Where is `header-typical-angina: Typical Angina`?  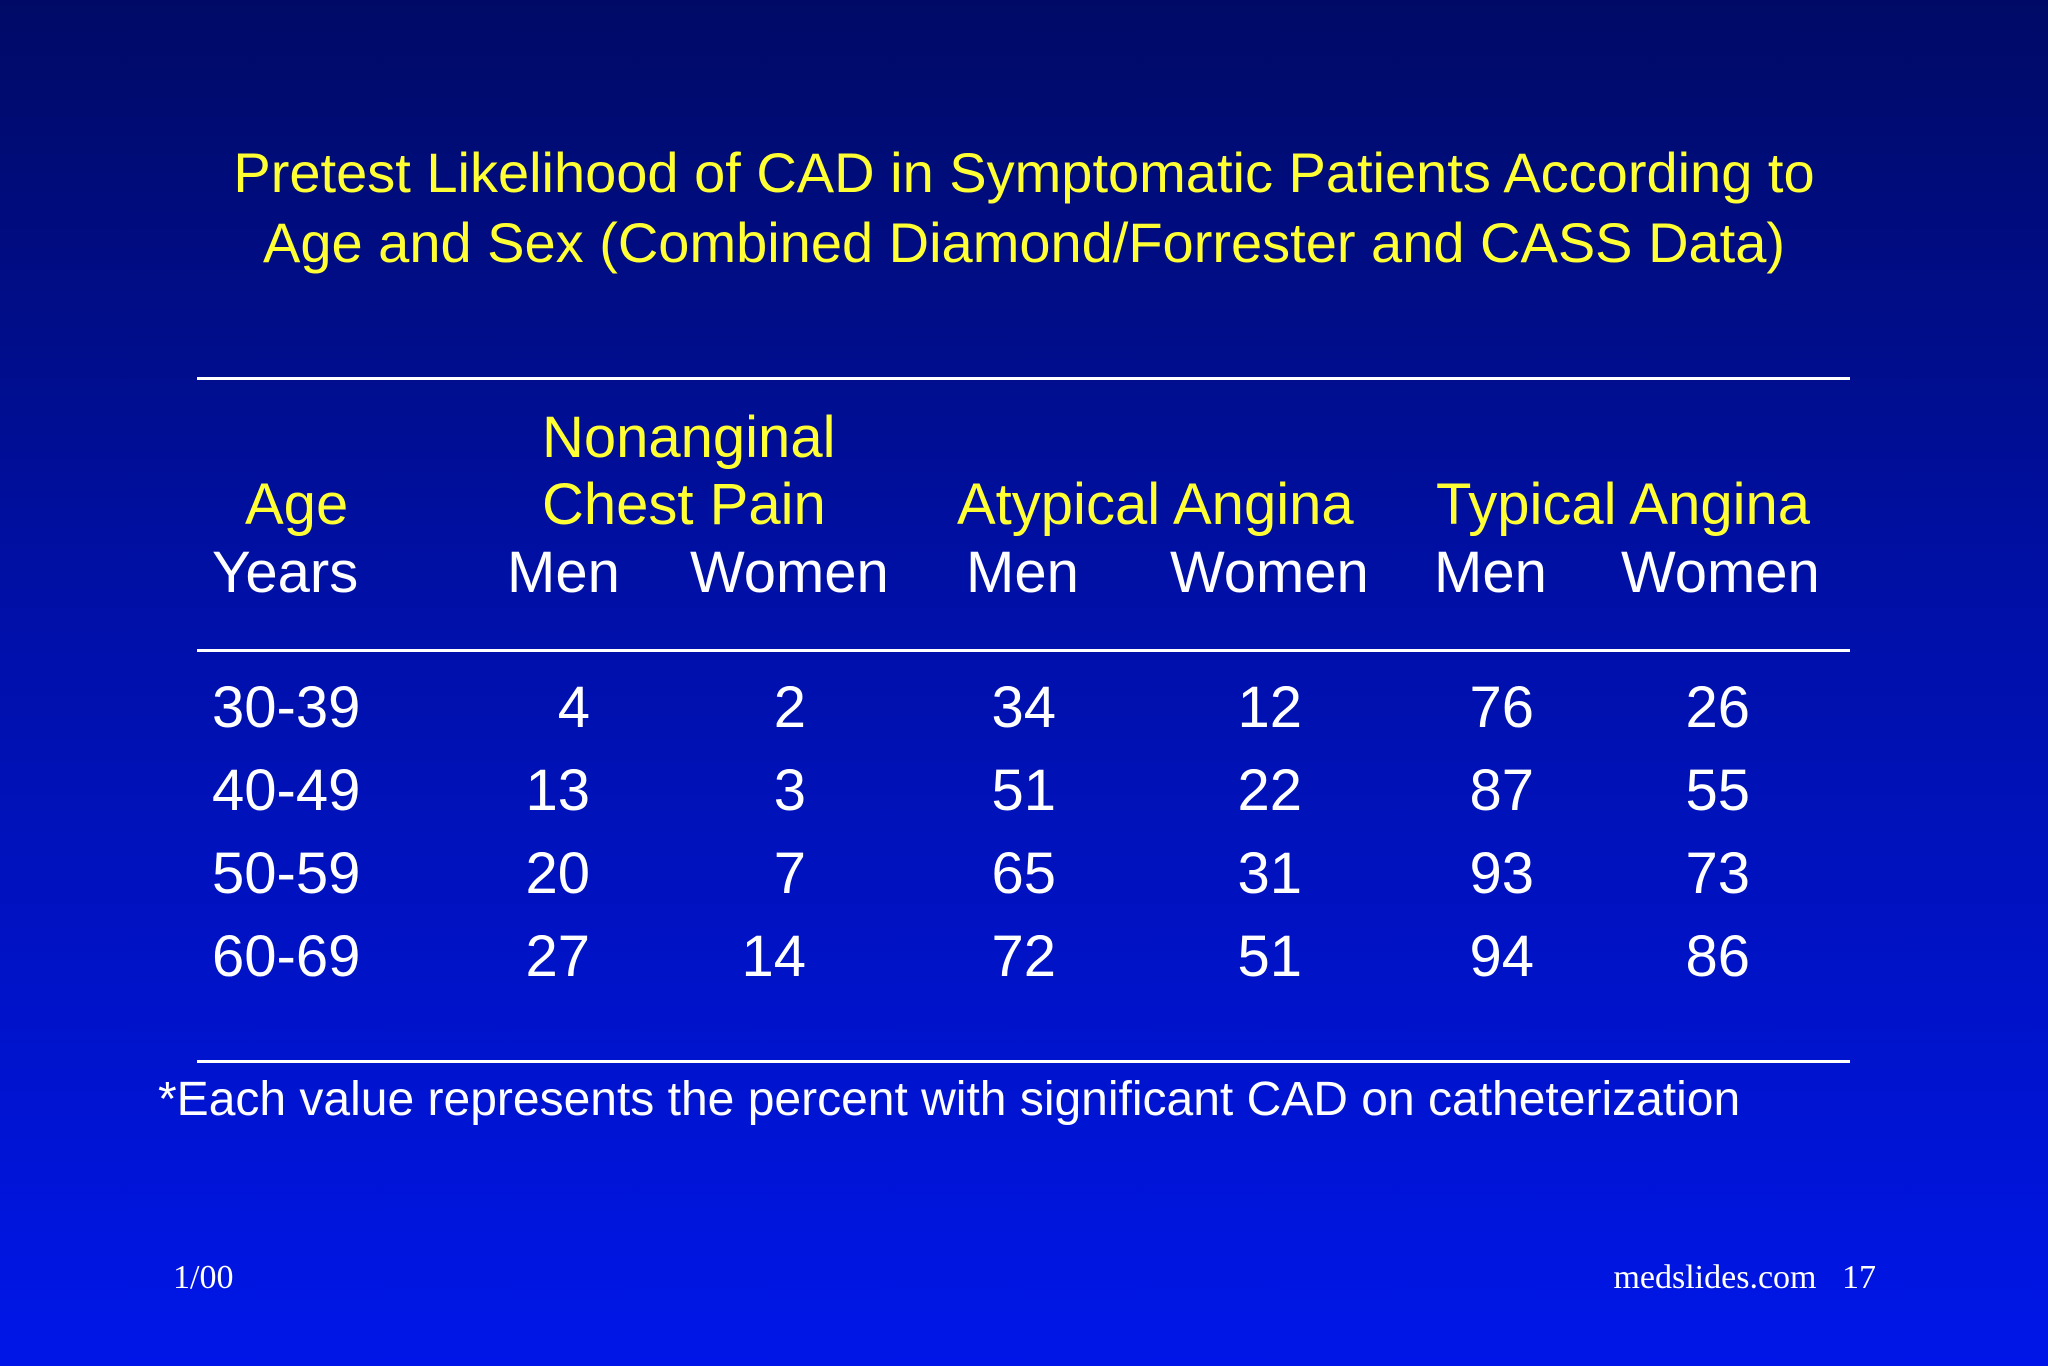 header-typical-angina: Typical Angina is located at coordinates (1623, 504).